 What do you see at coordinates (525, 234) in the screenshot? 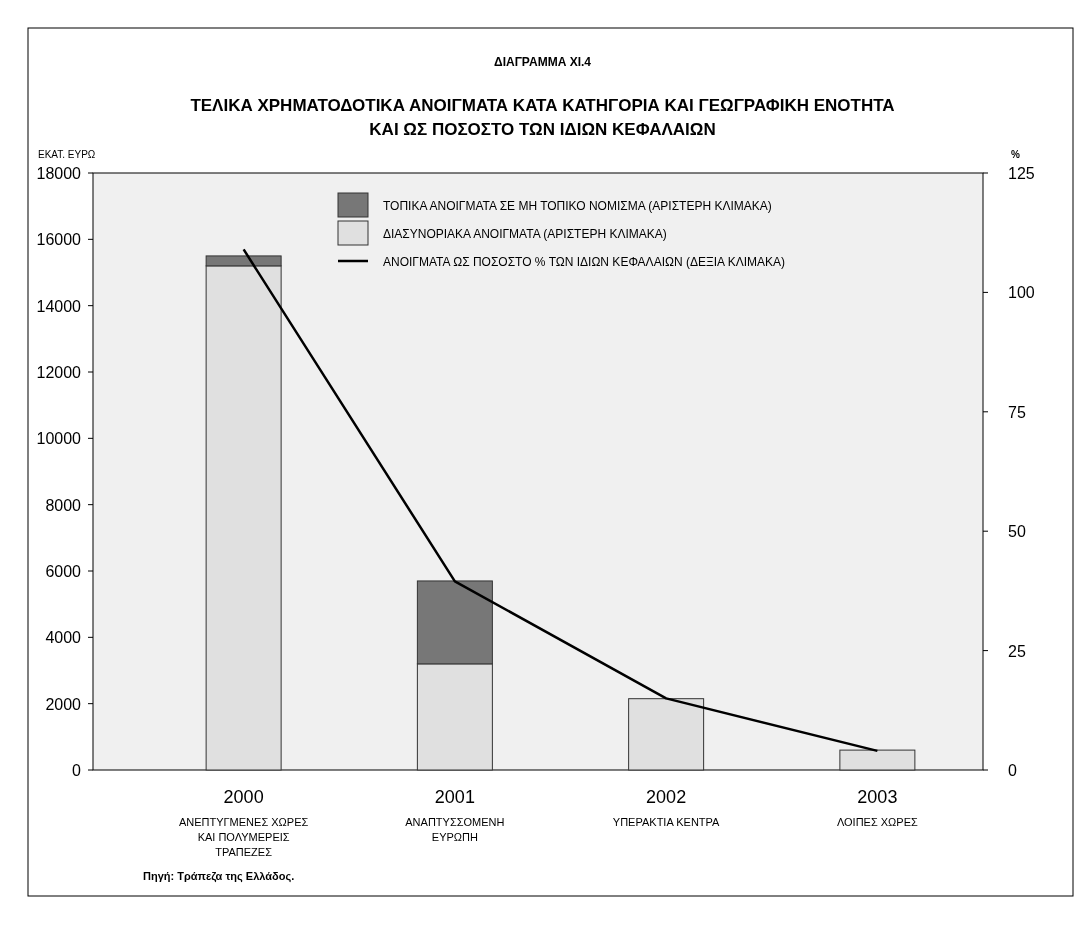
I see `legend-label: ΔΙΑΣΥΝΟΡΙΑΚΑ ΑΝΟΙΓΜΑΤΑ (ΑΡΙΣΤΕΡΗ ΚΛΙΜΑΚΑ)` at bounding box center [525, 234].